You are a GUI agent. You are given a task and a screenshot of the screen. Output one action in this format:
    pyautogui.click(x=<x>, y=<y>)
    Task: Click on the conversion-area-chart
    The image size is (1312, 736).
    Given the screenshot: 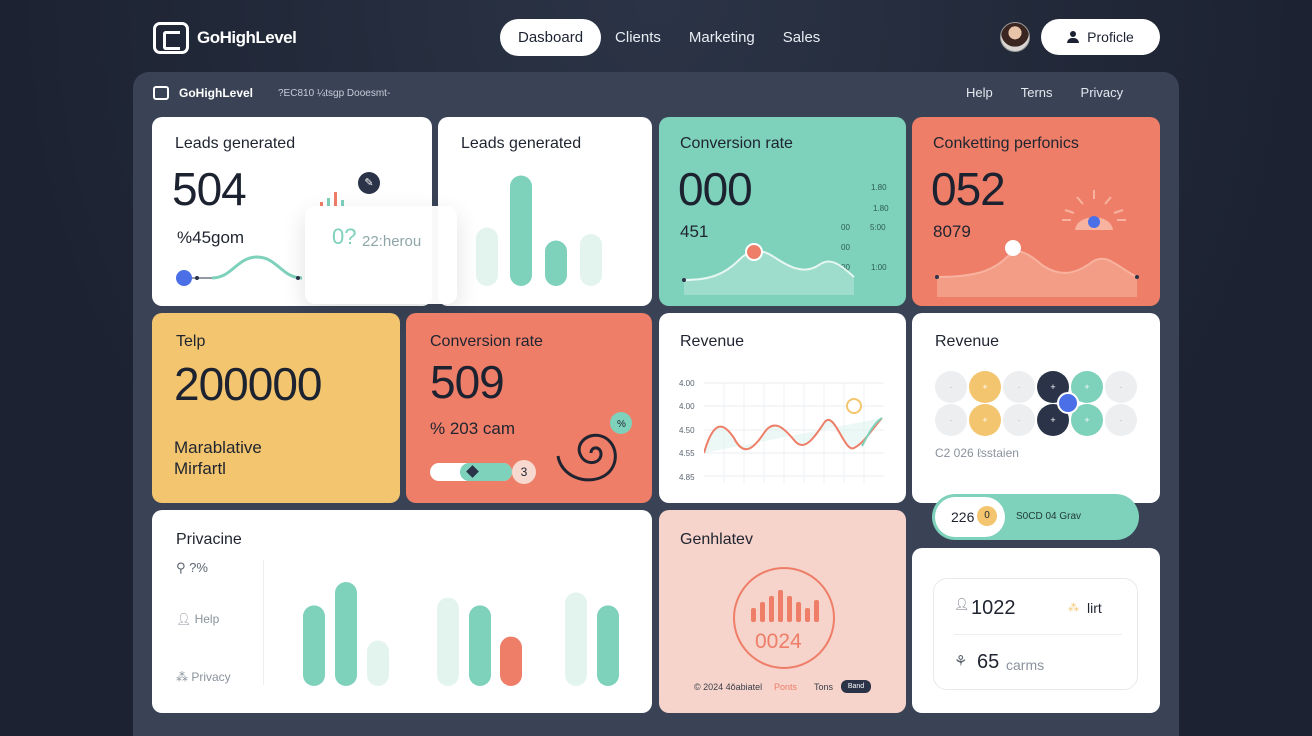 What is the action you would take?
    pyautogui.click(x=768, y=269)
    